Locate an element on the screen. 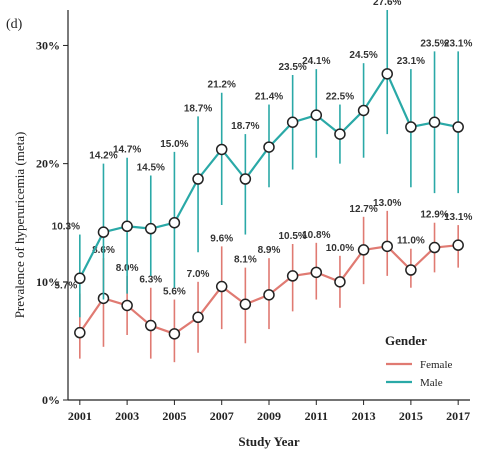 This screenshot has height=461, width=500. legend: Gender Female Male is located at coordinates (418, 361).